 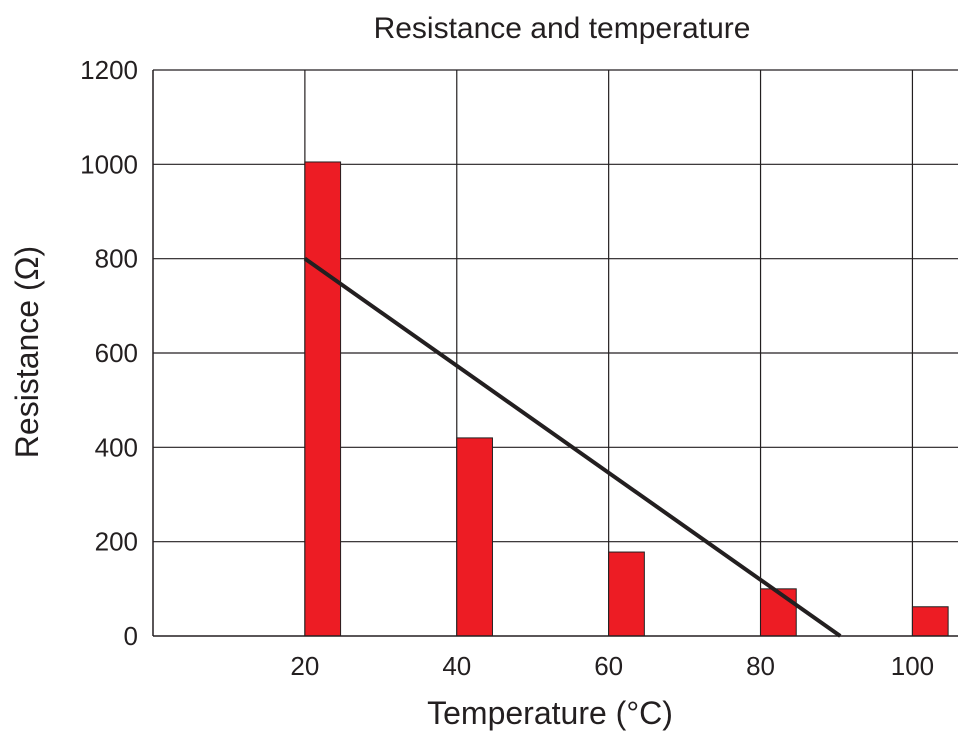 What do you see at coordinates (131, 636) in the screenshot?
I see `y-tick-label: 0` at bounding box center [131, 636].